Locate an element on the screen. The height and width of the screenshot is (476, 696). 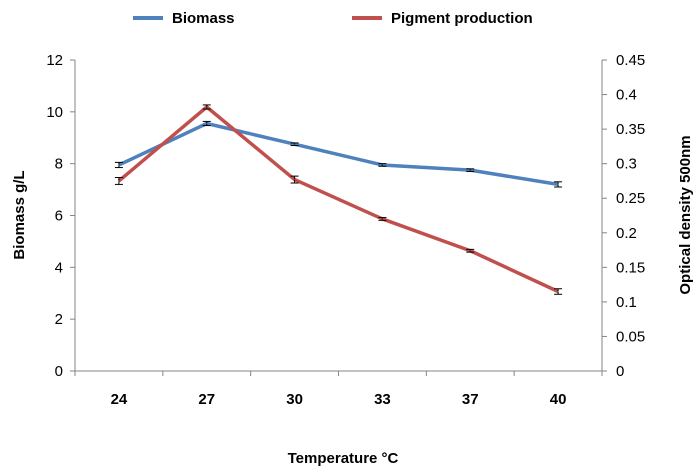
left-axis-ticks: 0 2 4 6 8 10 12 is located at coordinates (60, 216).